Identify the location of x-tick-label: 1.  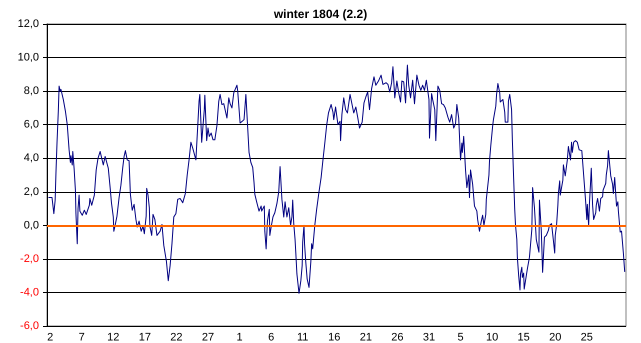
(239, 337).